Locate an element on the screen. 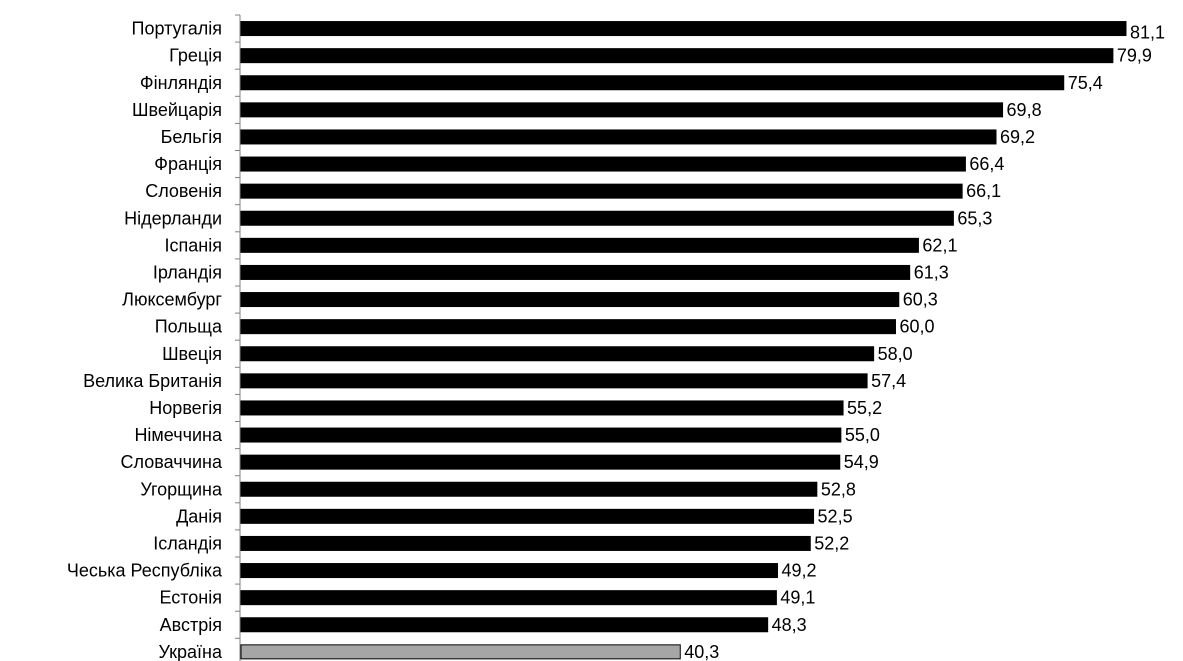 The image size is (1183, 661). category-label: Ісландія is located at coordinates (187, 543).